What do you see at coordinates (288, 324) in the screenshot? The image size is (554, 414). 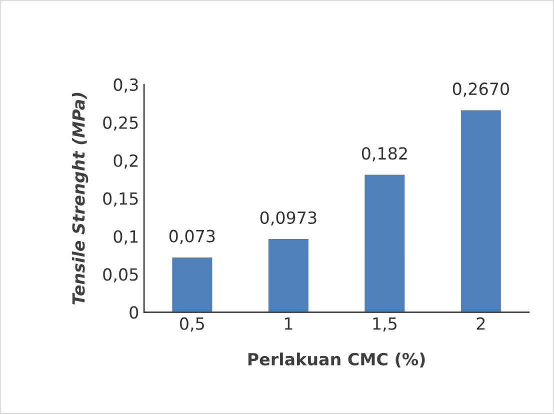 I see `x-tick-label: 1` at bounding box center [288, 324].